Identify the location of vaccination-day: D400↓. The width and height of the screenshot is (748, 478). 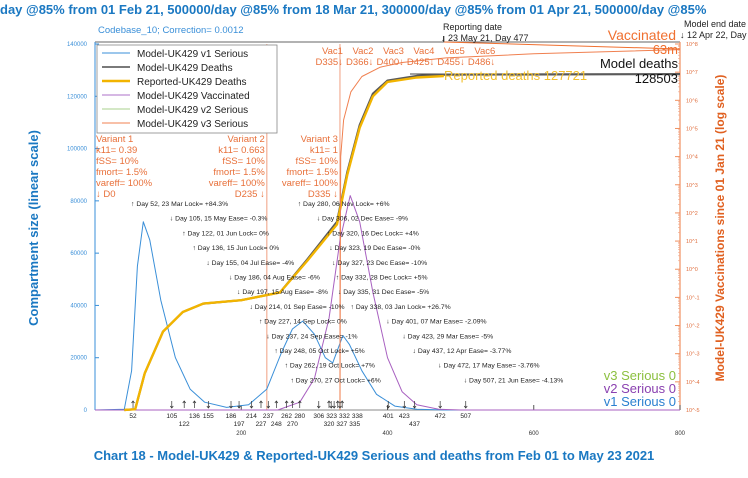
(389, 62).